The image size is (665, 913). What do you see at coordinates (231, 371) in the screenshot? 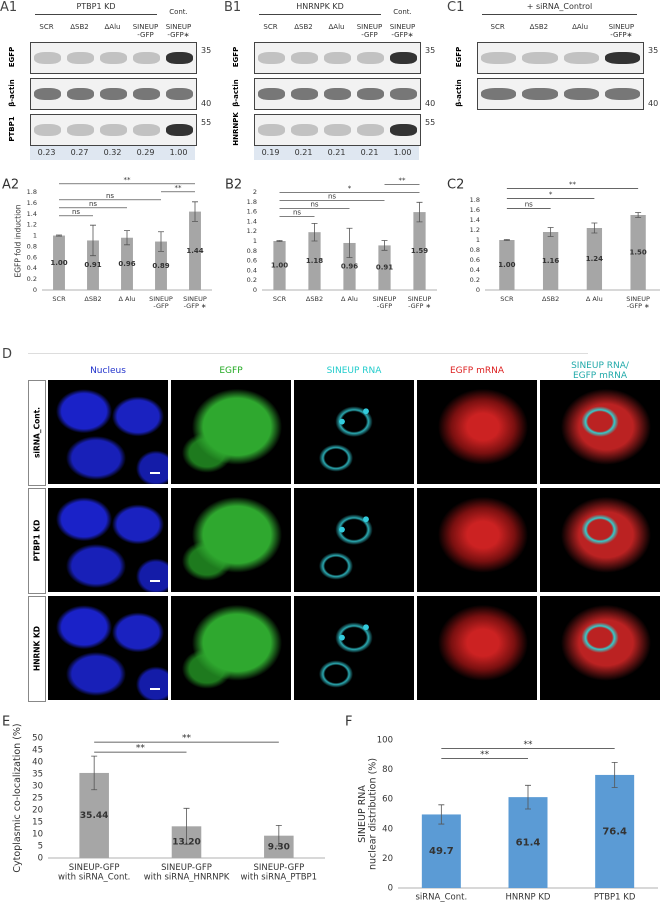
I see `column-header: EGFP` at bounding box center [231, 371].